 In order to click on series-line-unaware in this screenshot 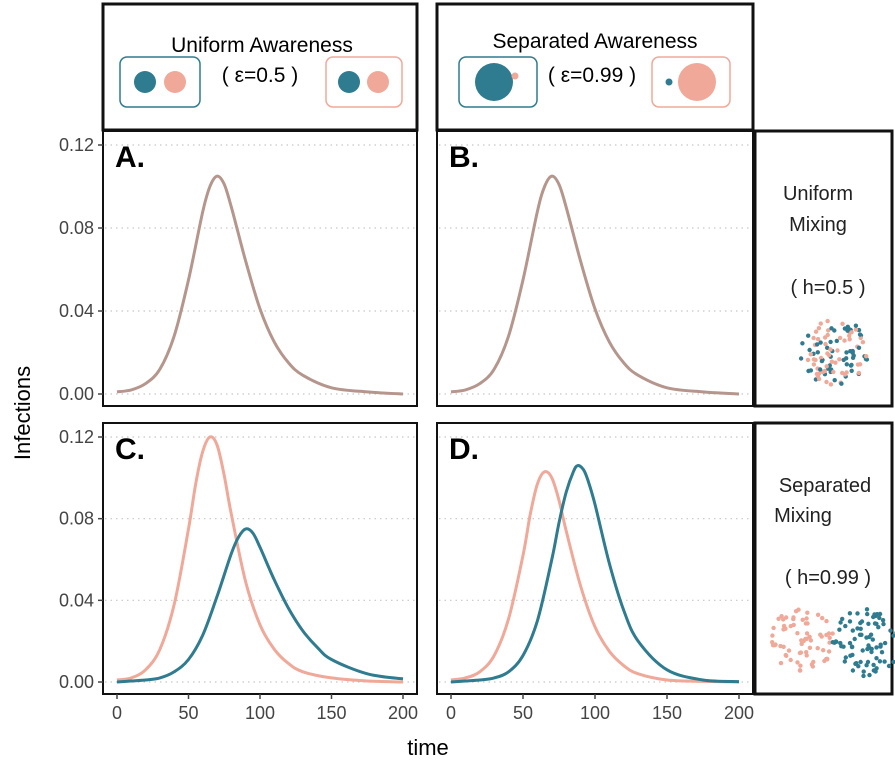, I will do `click(260, 559)`.